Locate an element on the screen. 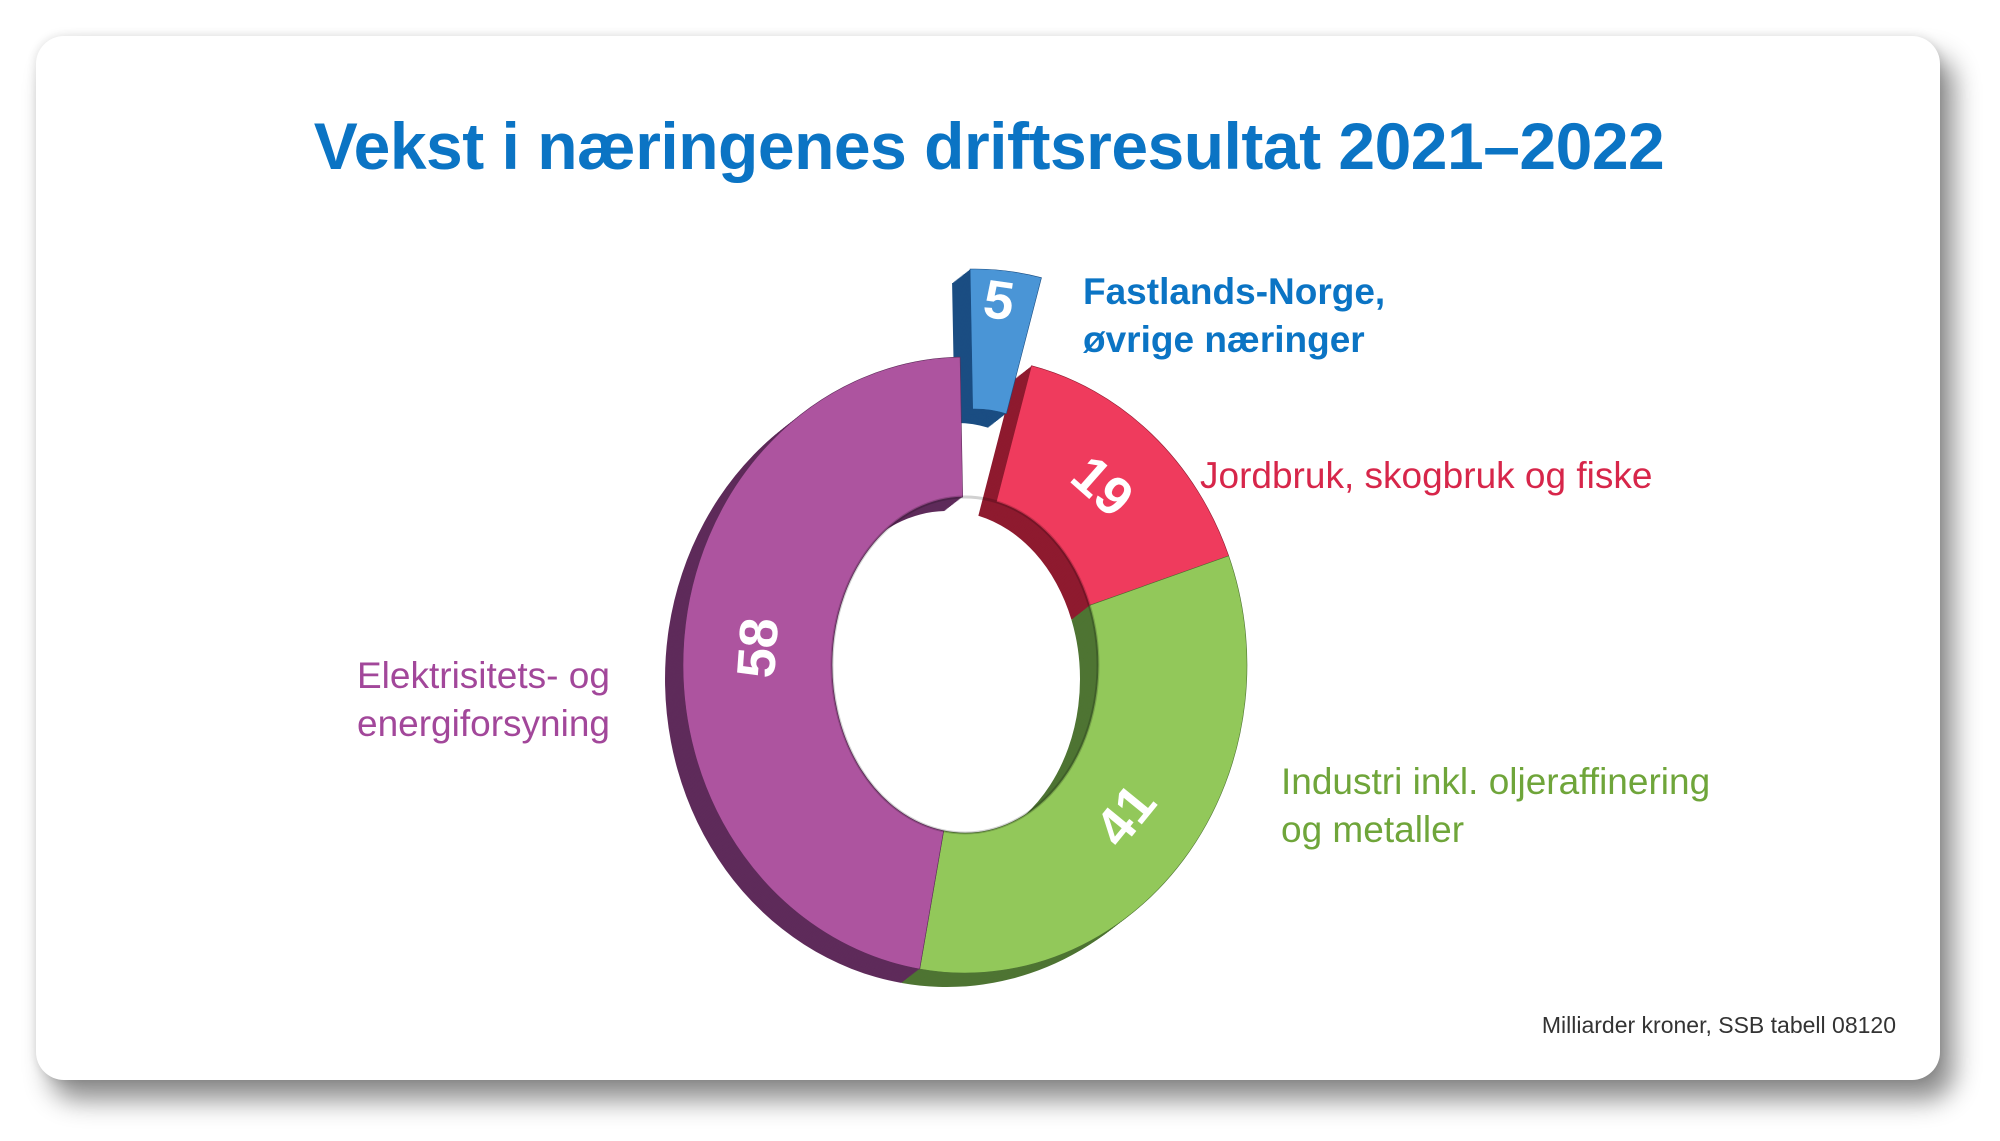 Image resolution: width=2000 pixels, height=1141 pixels. label-elektrisitet-line-2: energiforsyning is located at coordinates (483, 723).